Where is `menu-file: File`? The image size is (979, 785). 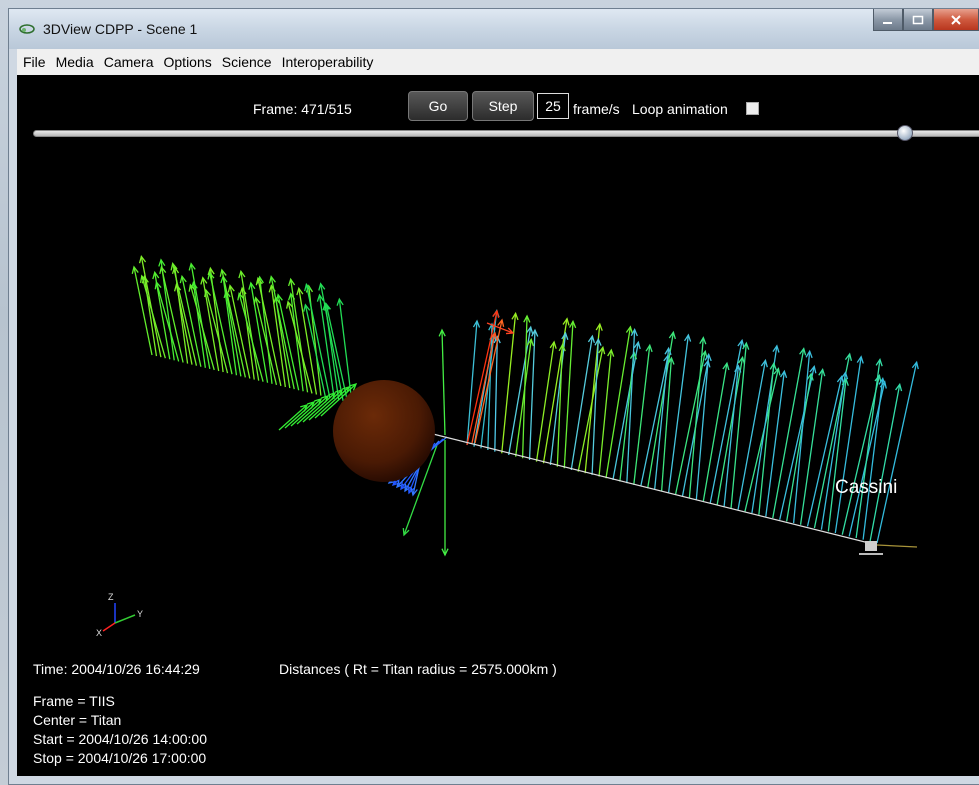
menu-file: File is located at coordinates (34, 62).